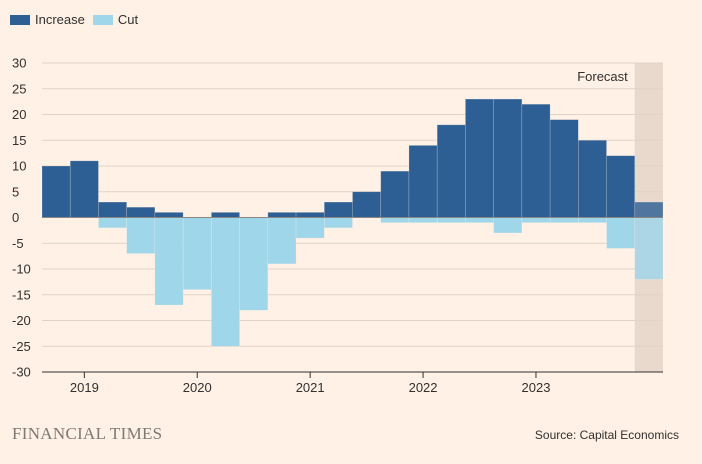 Image resolution: width=702 pixels, height=464 pixels. What do you see at coordinates (18, 243) in the screenshot?
I see `y-tick-label: -5` at bounding box center [18, 243].